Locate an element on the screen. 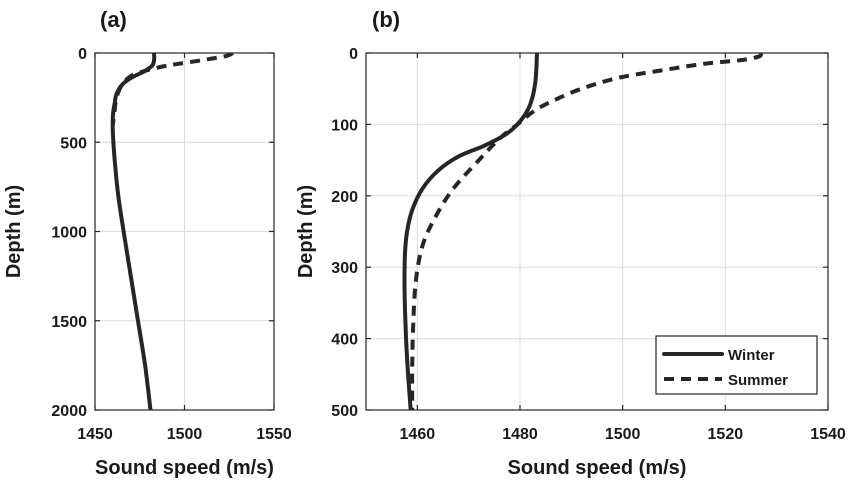  legend-label-summer: Summer is located at coordinates (758, 380).